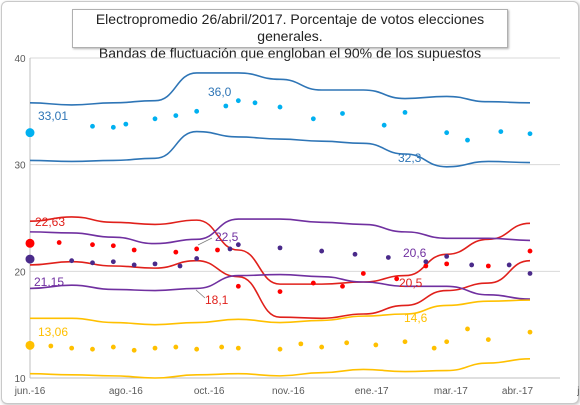 The height and width of the screenshot is (405, 580). What do you see at coordinates (209, 391) in the screenshot?
I see `x-tick-label: oct.-16` at bounding box center [209, 391].